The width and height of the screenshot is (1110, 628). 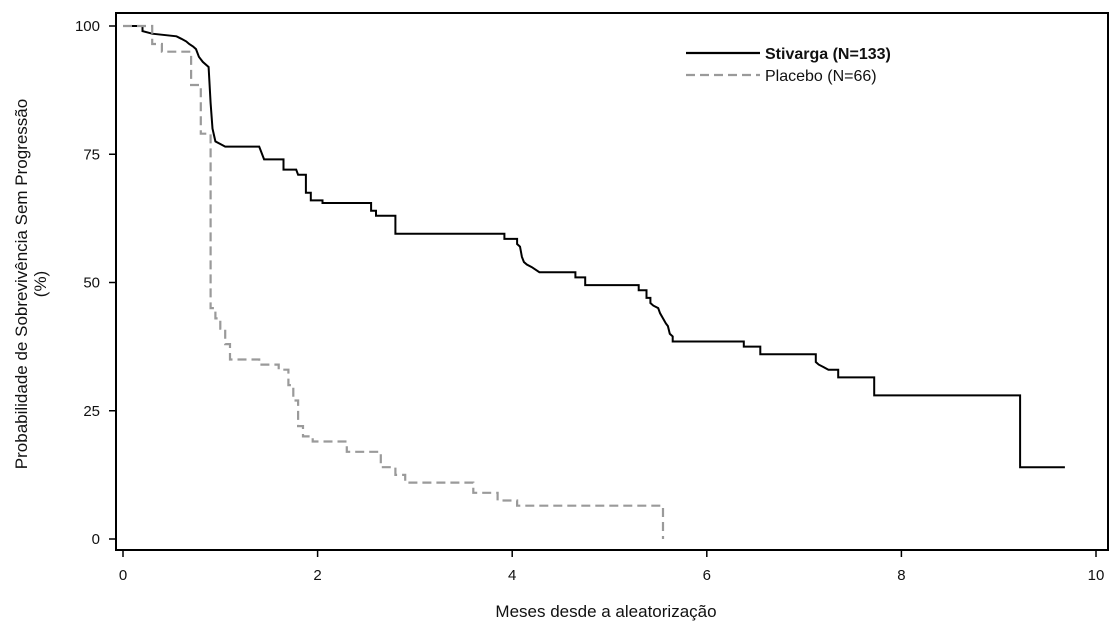 I want to click on legend: Stivarga (N=133) Placebo (N=66), so click(x=788, y=65).